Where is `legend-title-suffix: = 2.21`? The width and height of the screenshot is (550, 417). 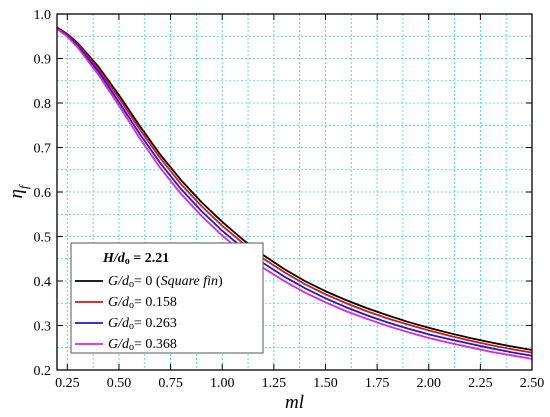 legend-title-suffix: = 2.21 is located at coordinates (149, 258).